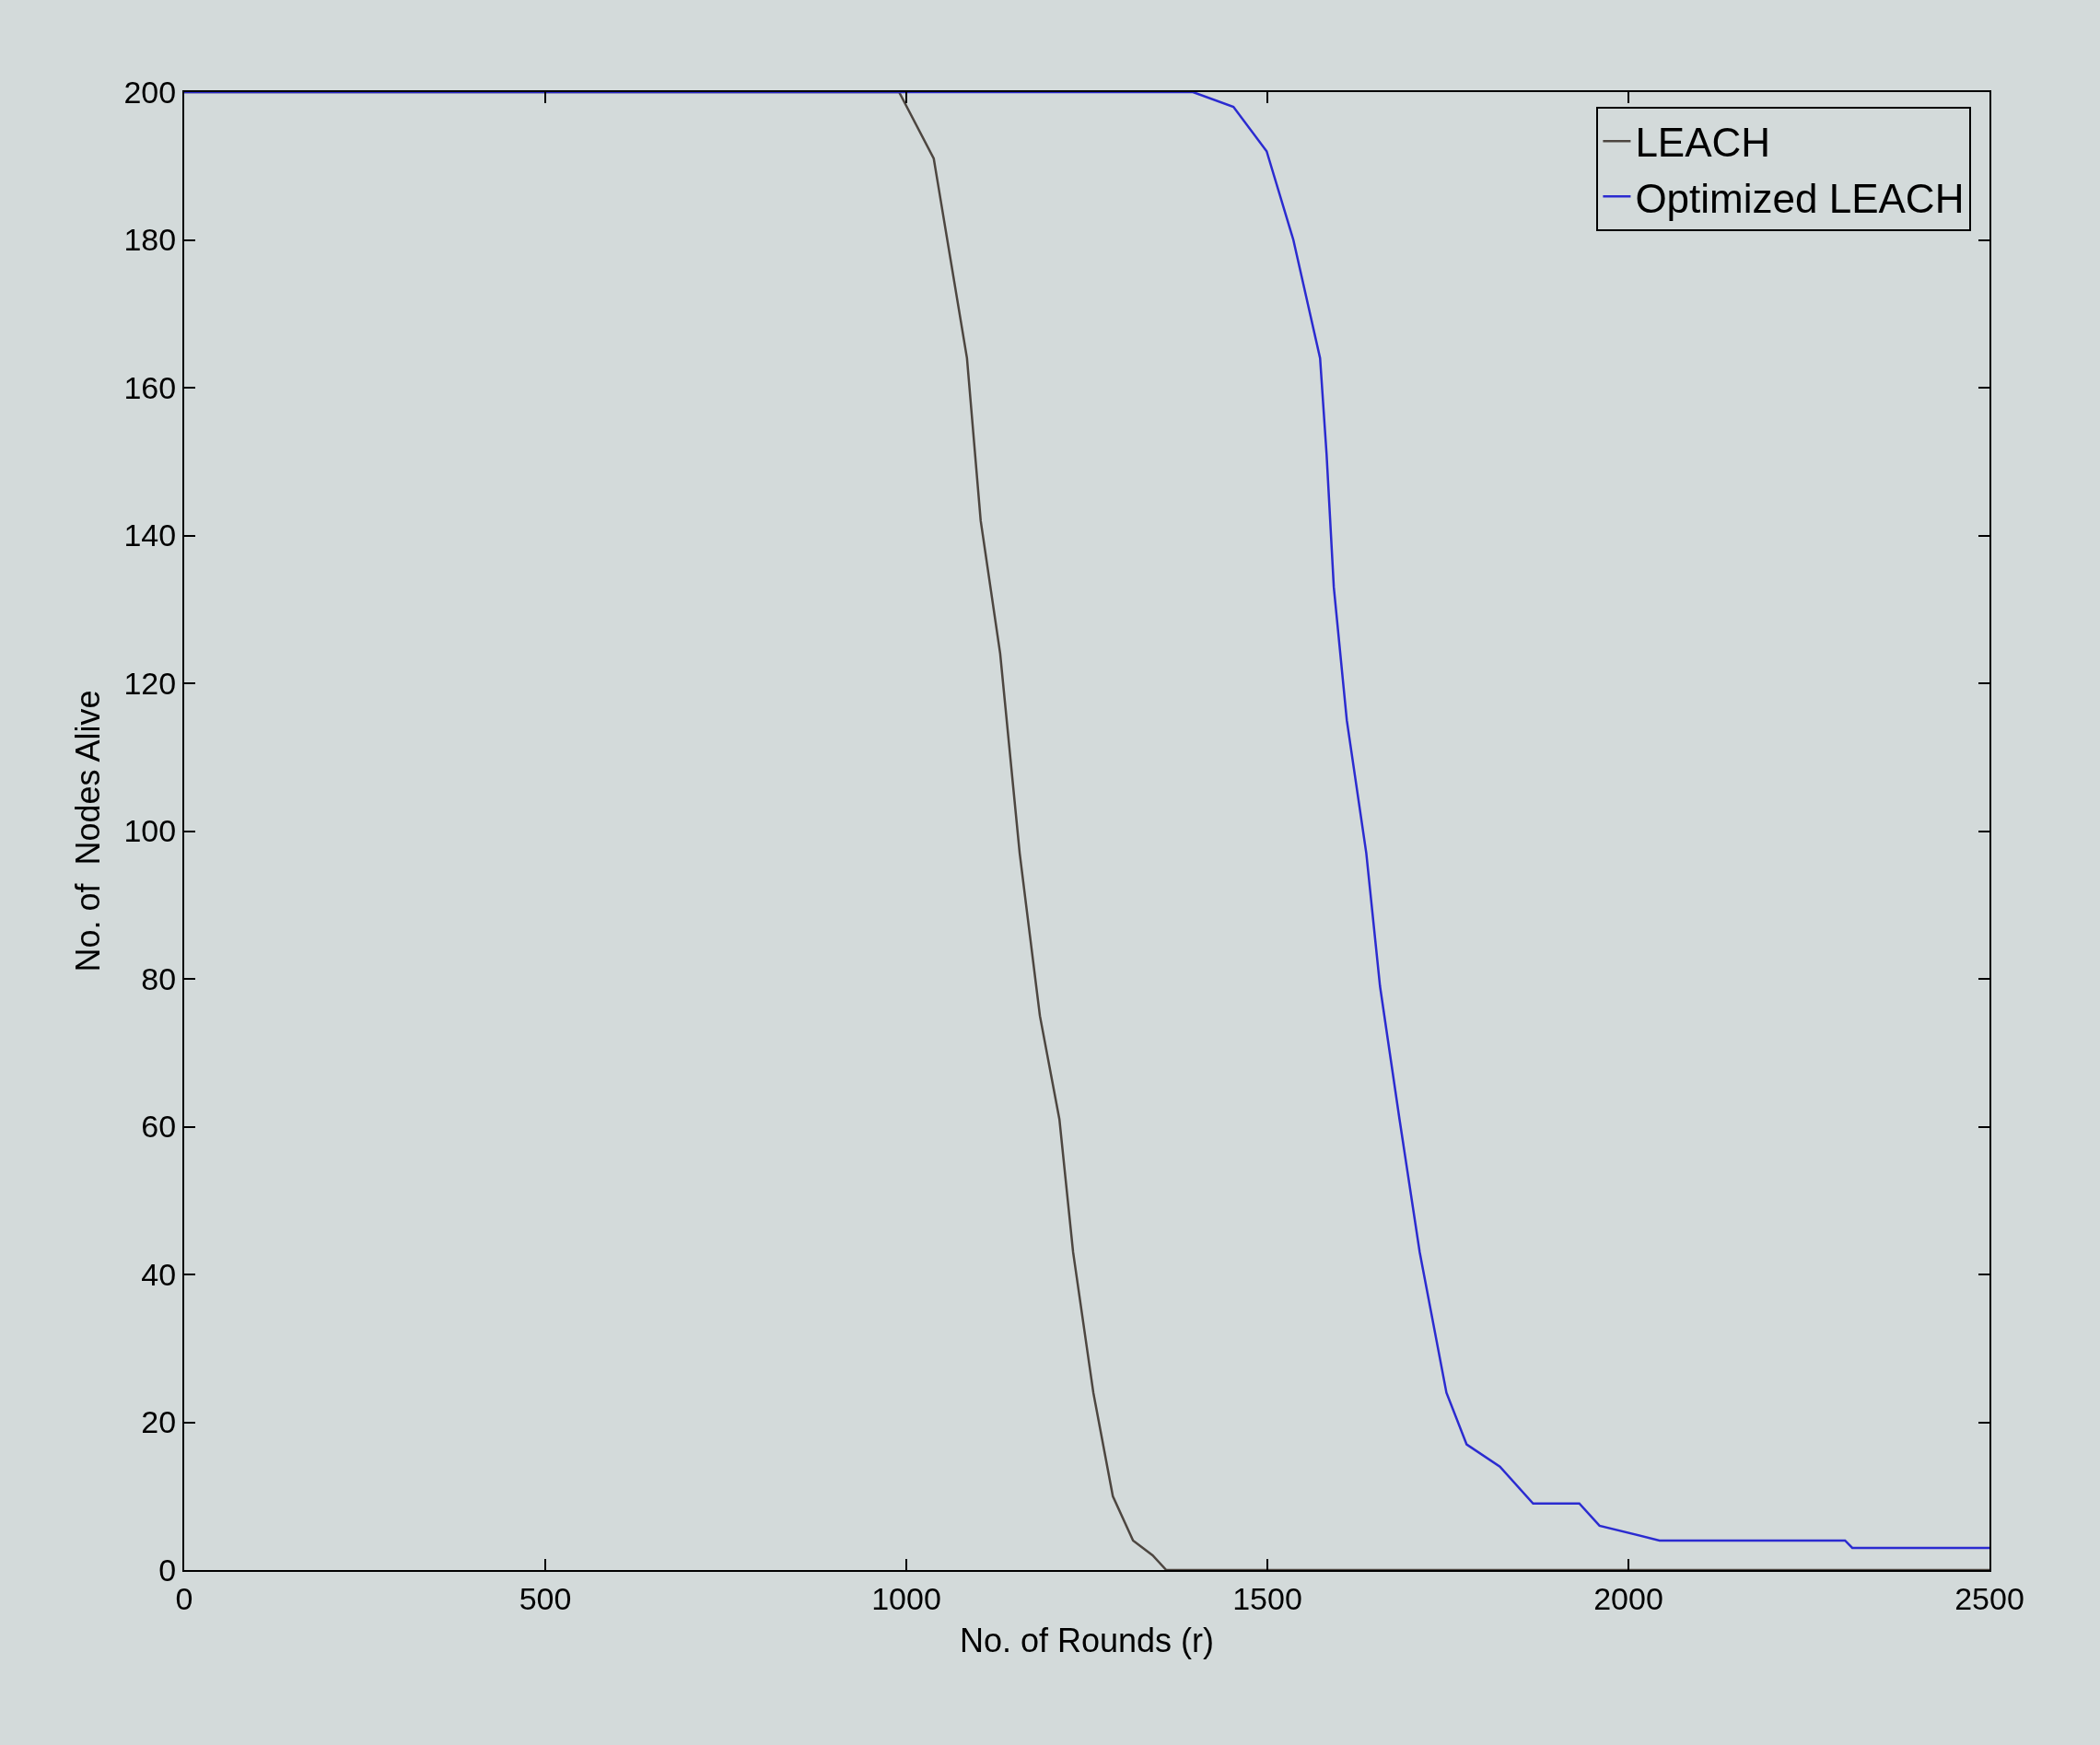 This screenshot has width=2100, height=1745. I want to click on y-tick-label: 140, so click(150, 535).